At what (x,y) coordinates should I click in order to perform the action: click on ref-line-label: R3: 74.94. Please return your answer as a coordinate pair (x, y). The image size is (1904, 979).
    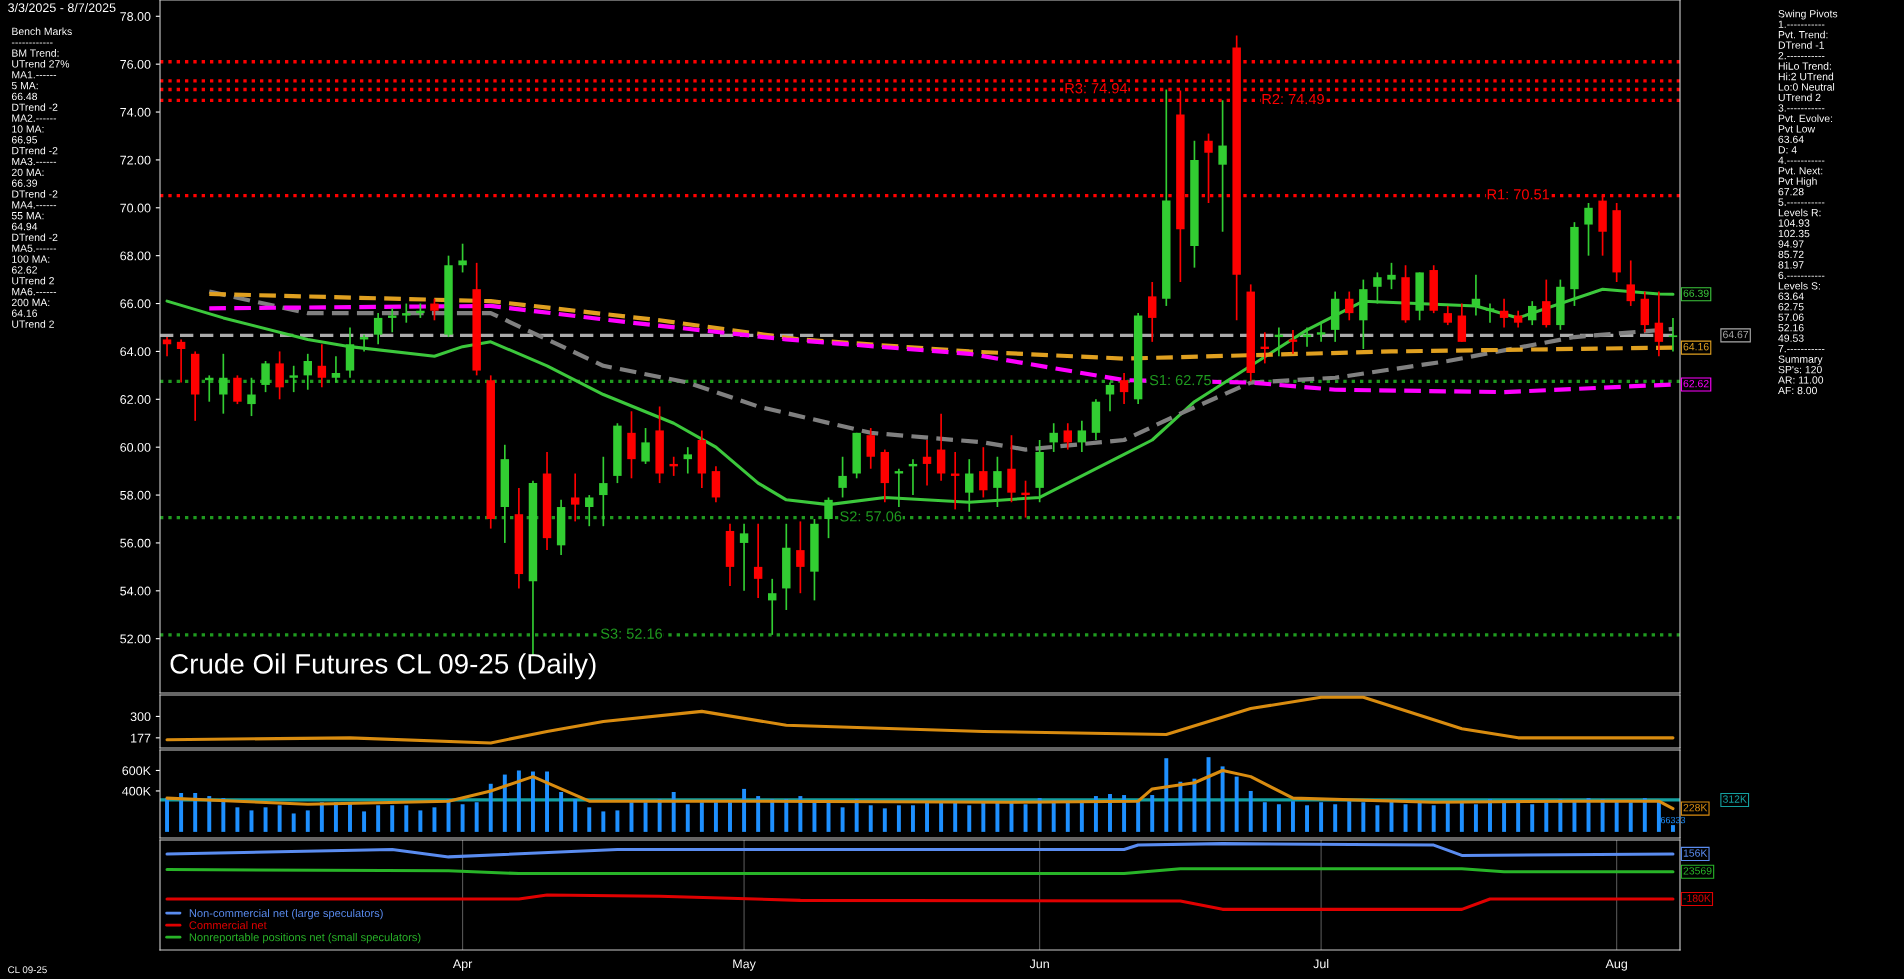
    Looking at the image, I should click on (1096, 88).